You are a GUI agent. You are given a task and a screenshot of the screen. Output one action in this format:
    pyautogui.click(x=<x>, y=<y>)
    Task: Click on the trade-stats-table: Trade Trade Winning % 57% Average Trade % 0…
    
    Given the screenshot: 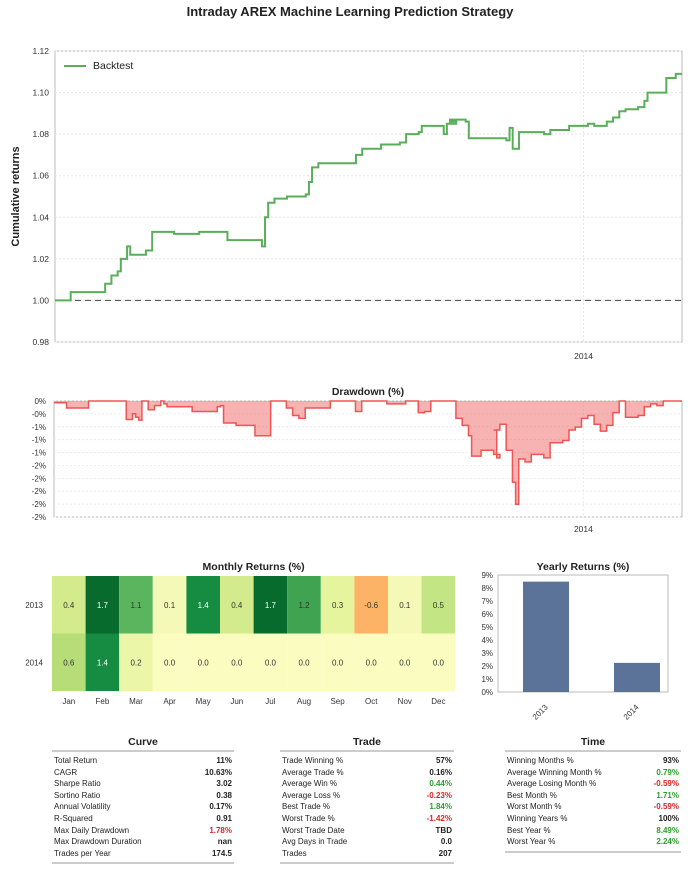 What is the action you would take?
    pyautogui.click(x=367, y=800)
    